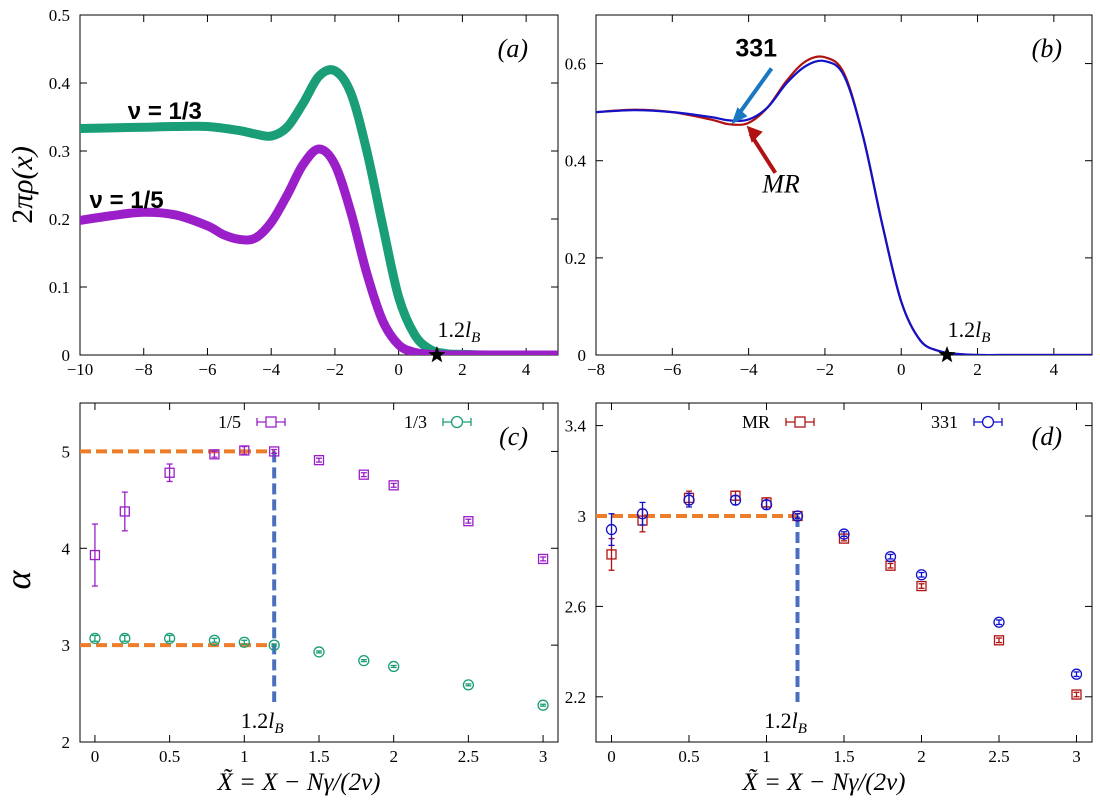  What do you see at coordinates (823, 782) in the screenshot?
I see `x-axis-label: X̃ = X − Nγ/(2ν)` at bounding box center [823, 782].